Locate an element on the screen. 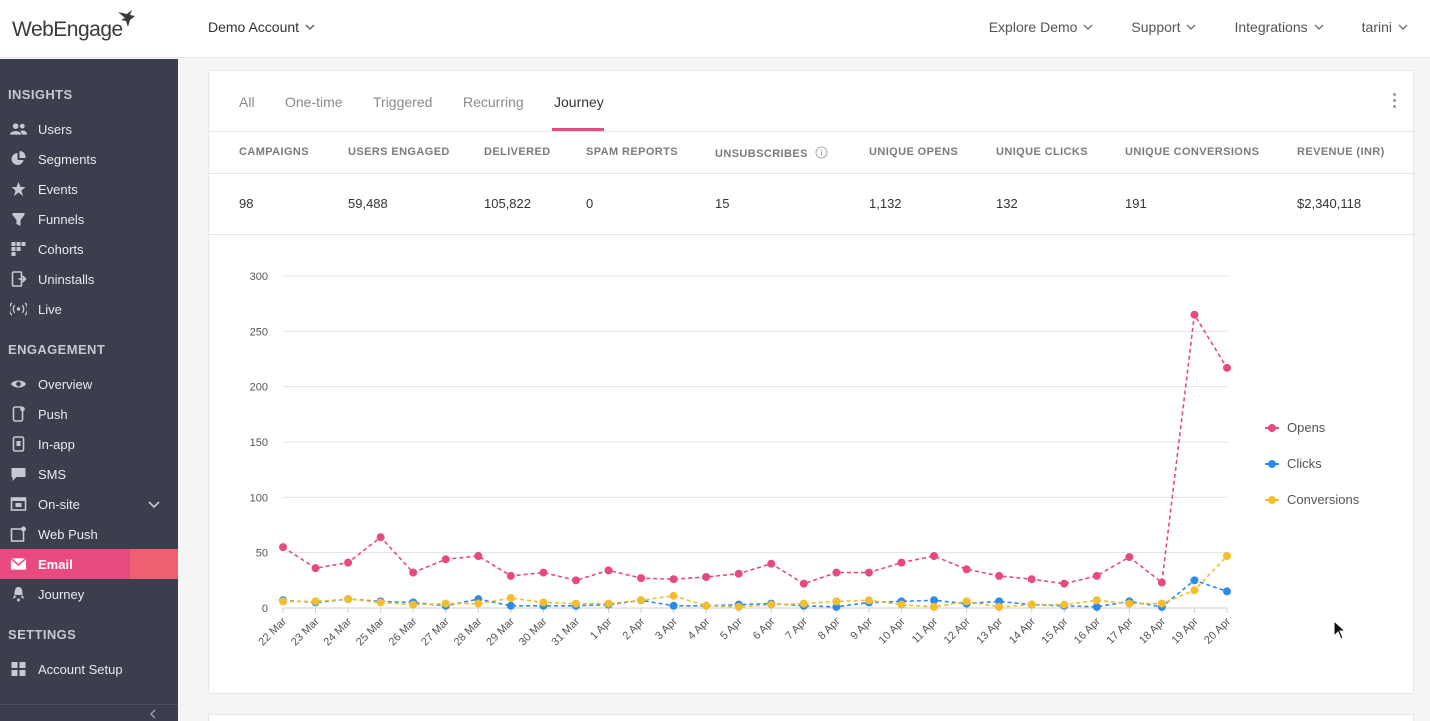  metric-value-unsubscribes: 15 is located at coordinates (722, 203).